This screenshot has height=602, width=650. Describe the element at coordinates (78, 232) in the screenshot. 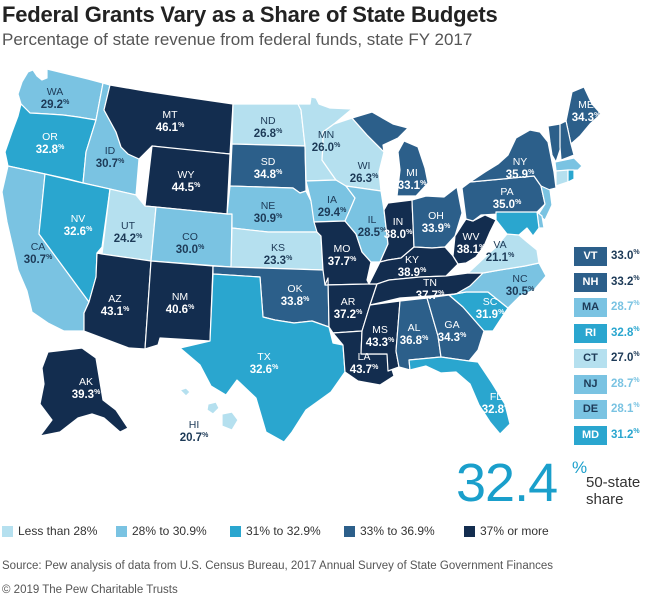

I see `state-value-NV: 32.6%` at that location.